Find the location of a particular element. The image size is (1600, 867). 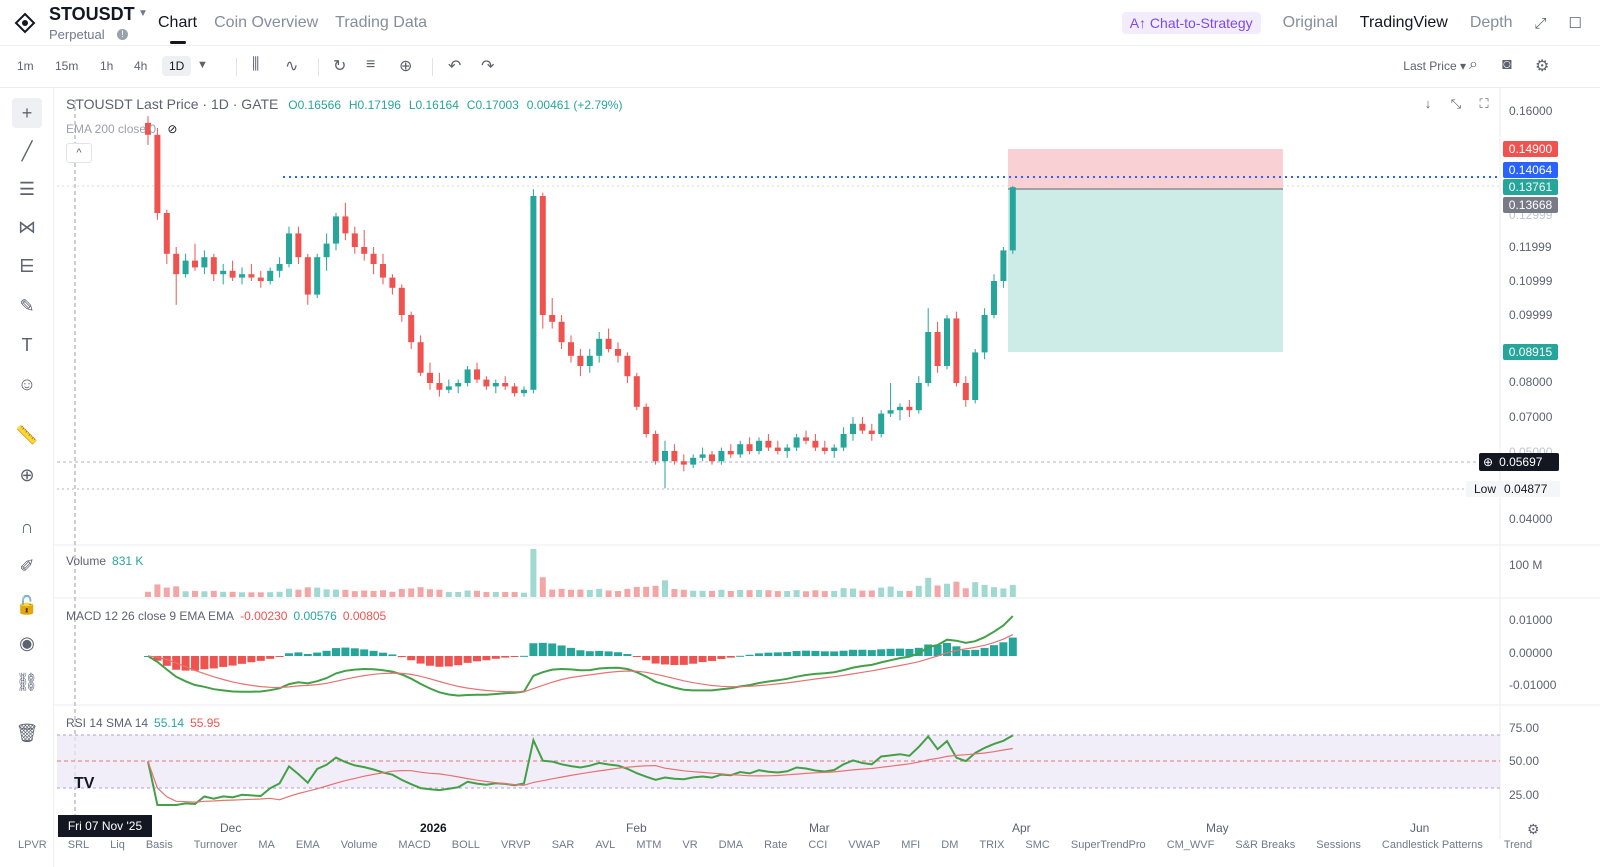

indicator-shortcut: VR is located at coordinates (690, 845).